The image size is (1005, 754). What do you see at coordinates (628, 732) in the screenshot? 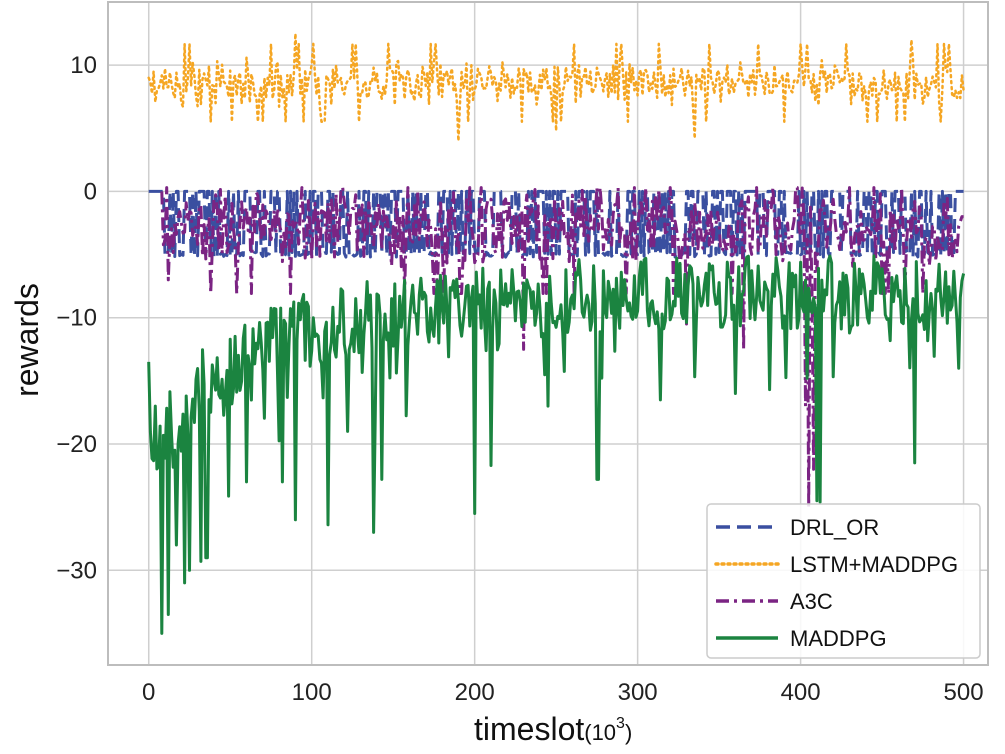
I see `x-axis-label-close: )` at bounding box center [628, 732].